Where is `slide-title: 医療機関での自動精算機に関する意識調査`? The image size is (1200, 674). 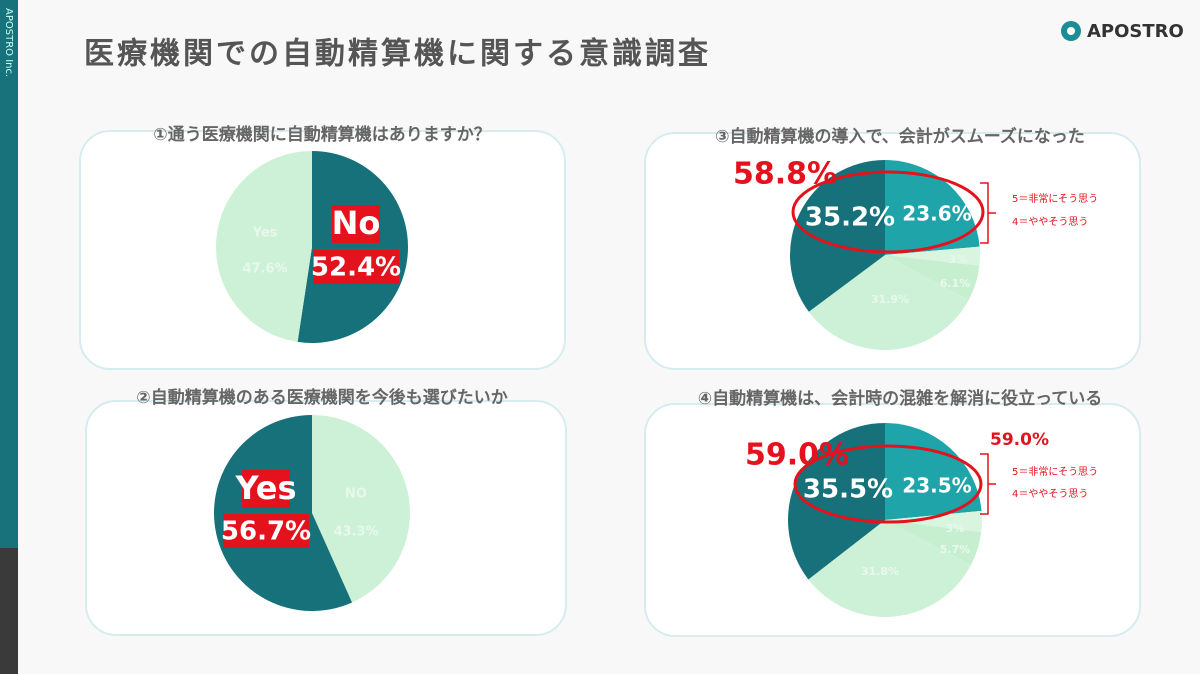
slide-title: 医療機関での自動精算機に関する意識調査 is located at coordinates (397, 54).